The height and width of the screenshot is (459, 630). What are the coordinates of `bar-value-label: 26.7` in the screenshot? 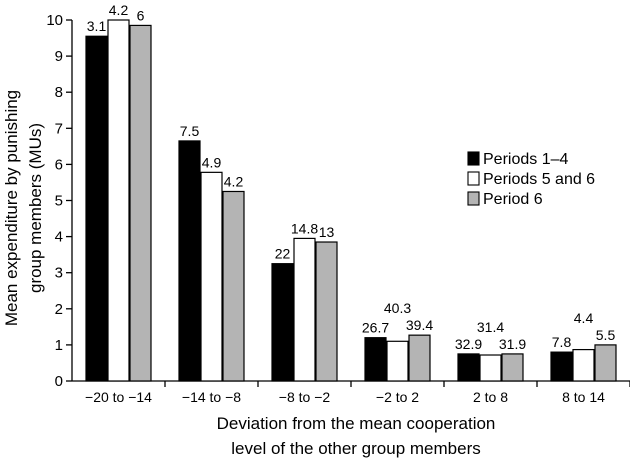 It's located at (375, 328).